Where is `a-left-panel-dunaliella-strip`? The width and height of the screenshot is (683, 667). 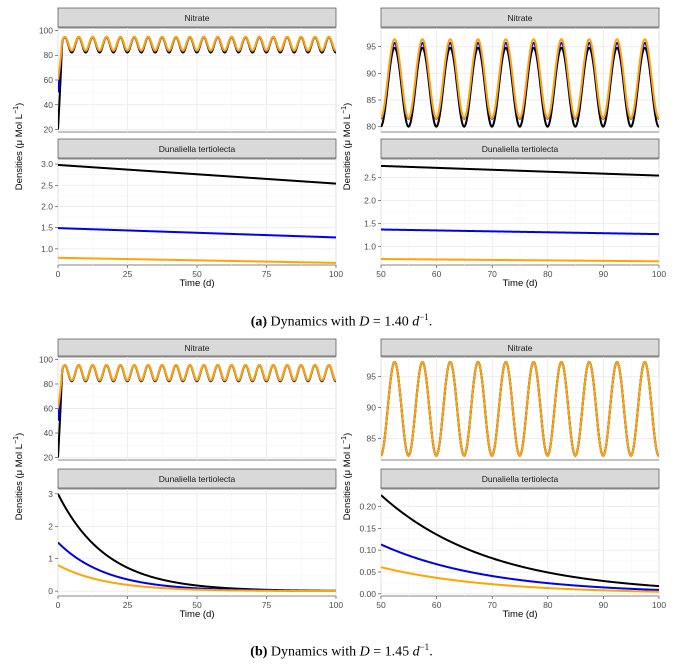 a-left-panel-dunaliella-strip is located at coordinates (197, 148).